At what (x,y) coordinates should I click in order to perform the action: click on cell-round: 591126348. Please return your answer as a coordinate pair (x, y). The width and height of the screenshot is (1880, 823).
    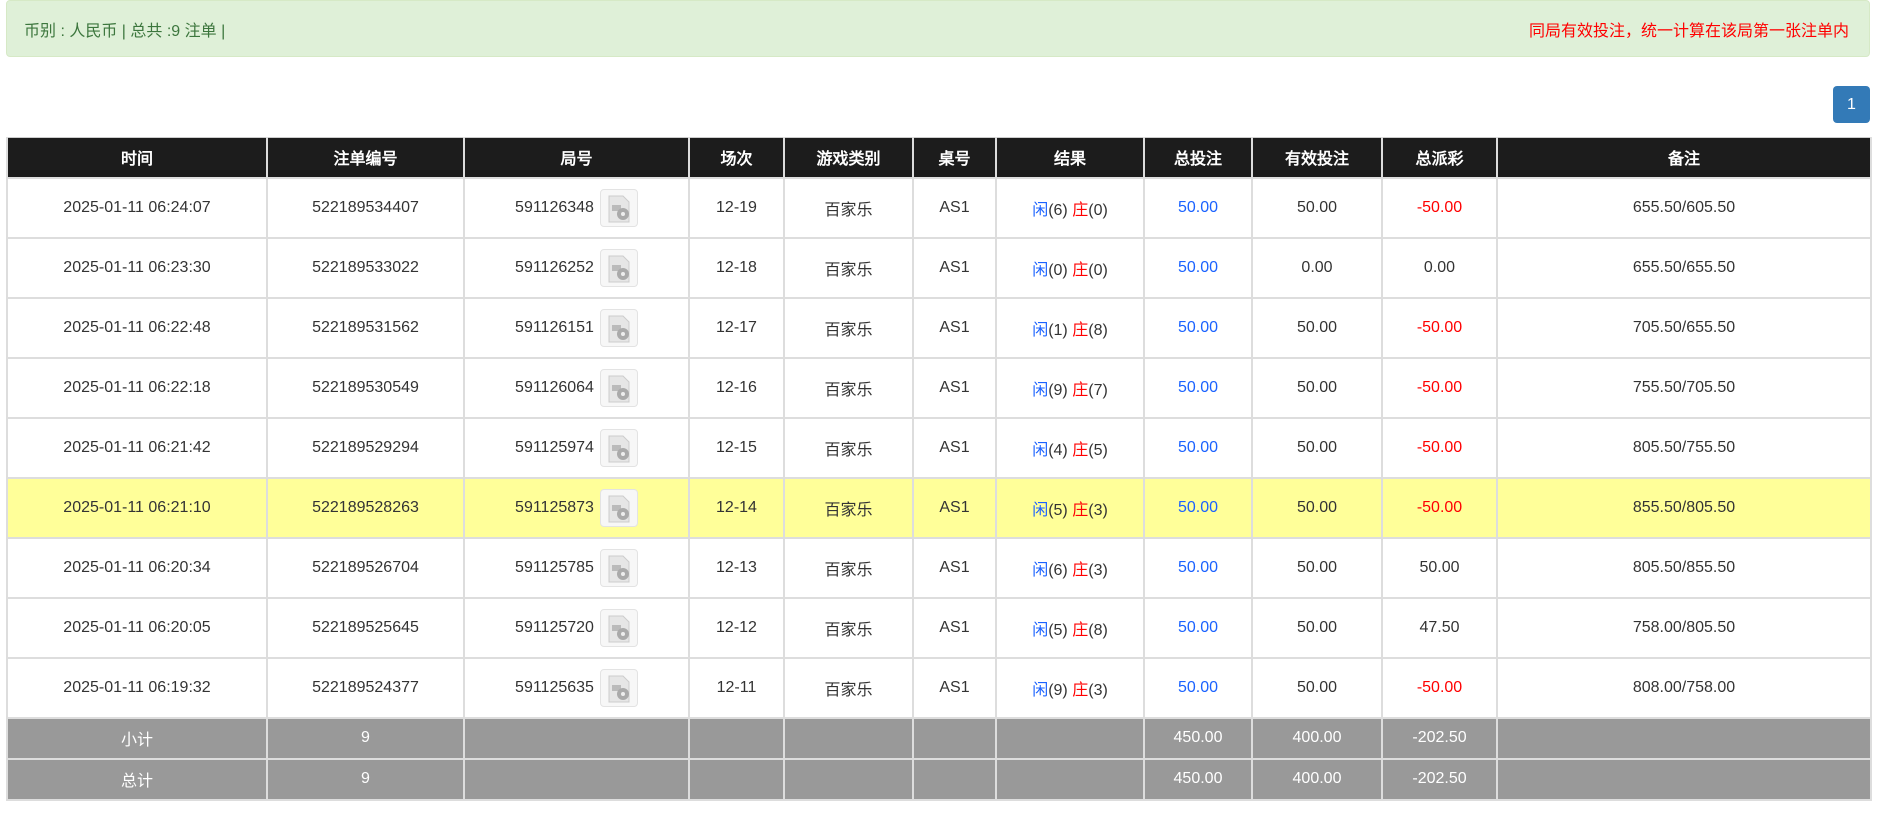
    Looking at the image, I should click on (576, 207).